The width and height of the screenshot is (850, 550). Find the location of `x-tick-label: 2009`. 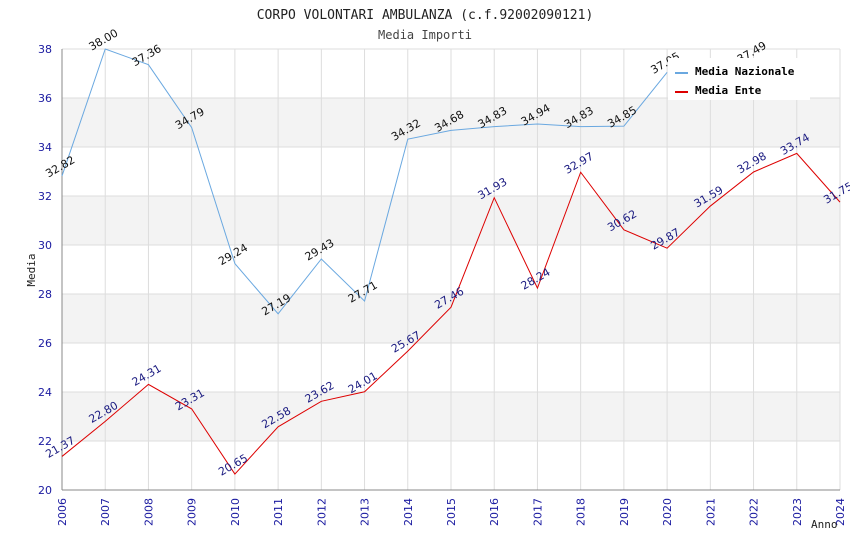

x-tick-label: 2009 is located at coordinates (192, 512).